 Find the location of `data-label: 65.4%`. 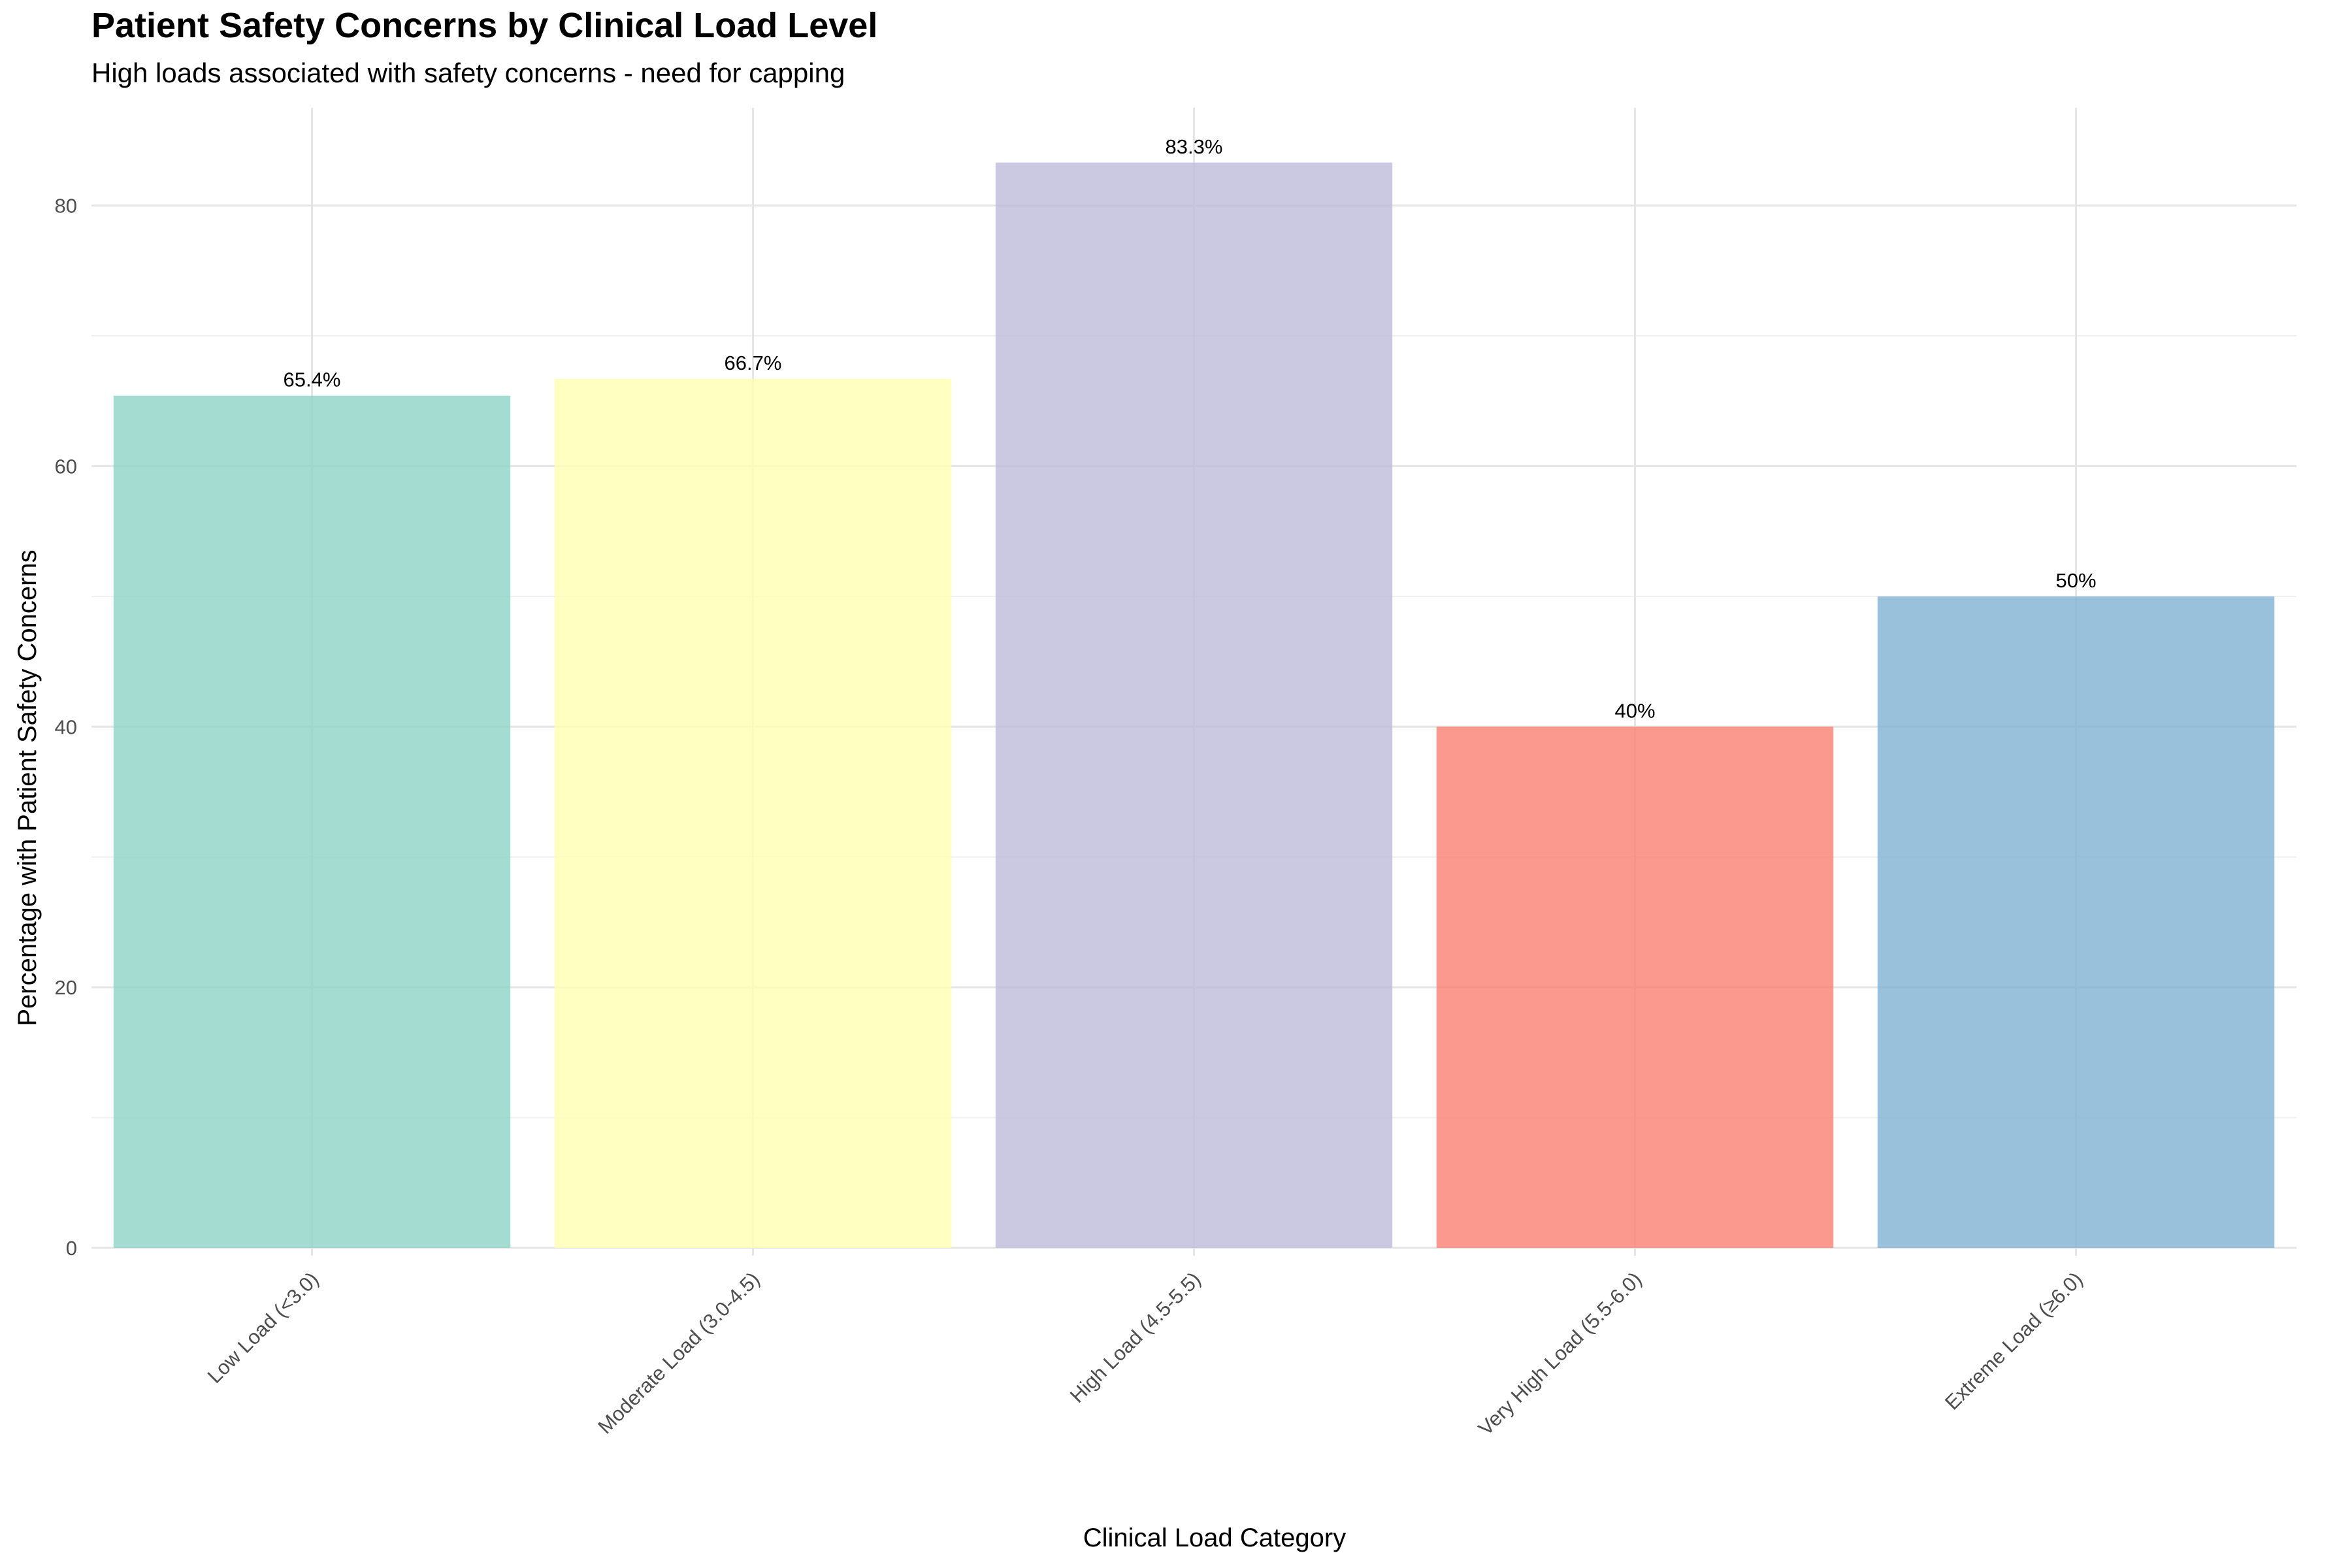

data-label: 65.4% is located at coordinates (312, 379).